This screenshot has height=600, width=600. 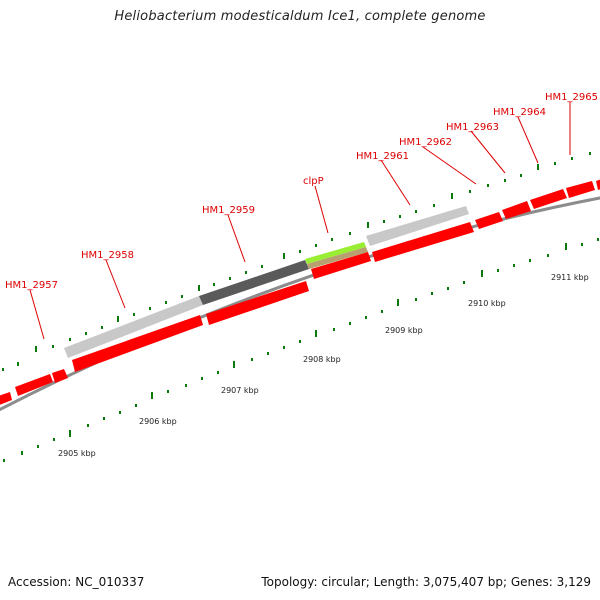 What do you see at coordinates (571, 97) in the screenshot?
I see `gene-label-hm1-2965: HM1_2965` at bounding box center [571, 97].